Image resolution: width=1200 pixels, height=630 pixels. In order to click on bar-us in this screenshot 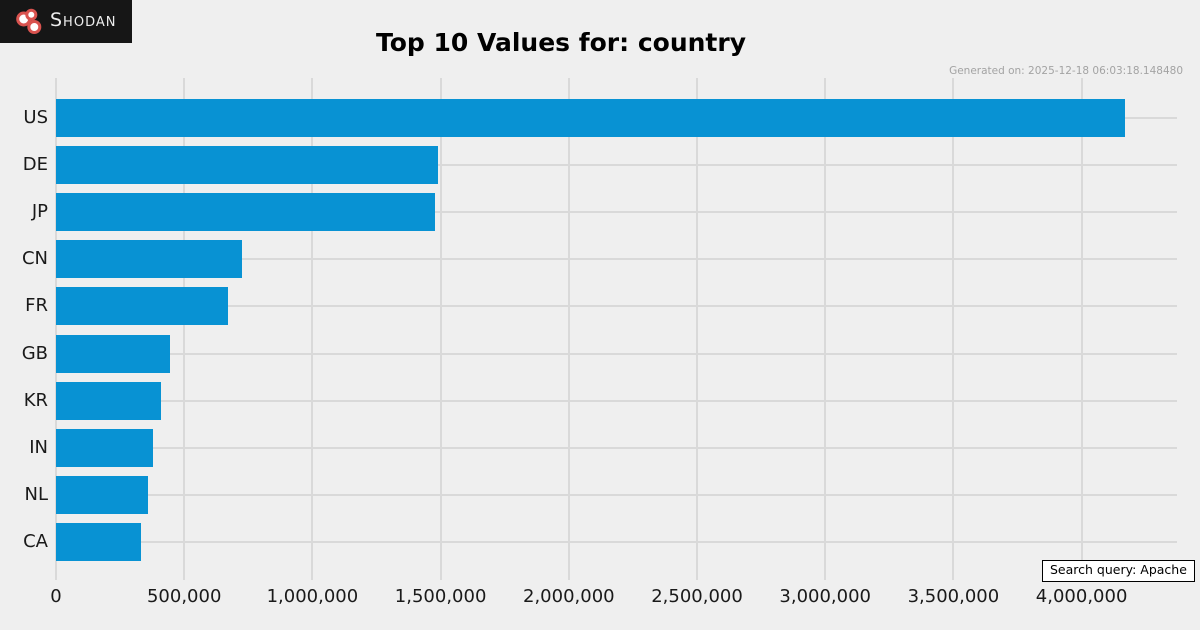, I will do `click(591, 118)`.